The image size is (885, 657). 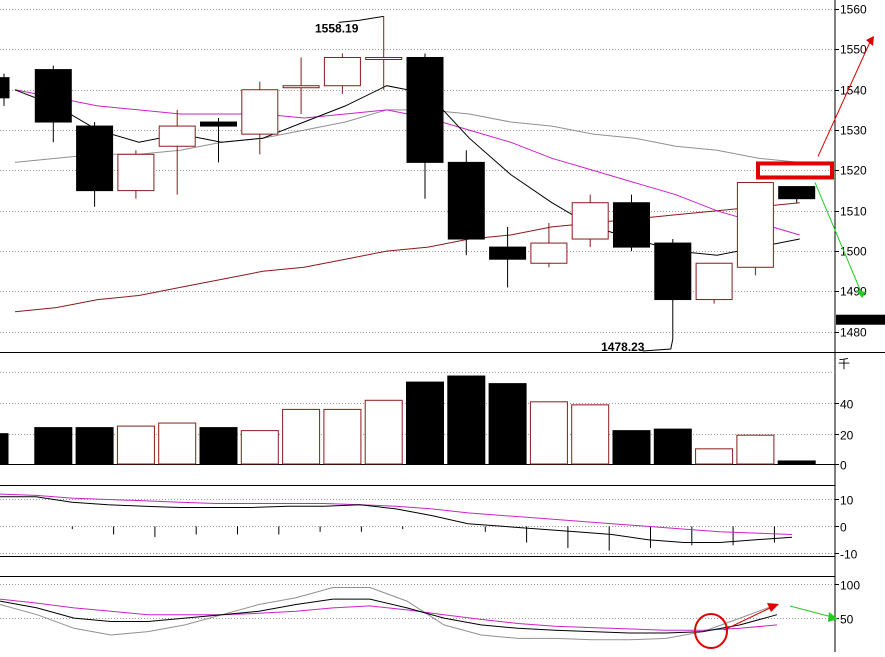 I want to click on max-leader-line, so click(x=361, y=19).